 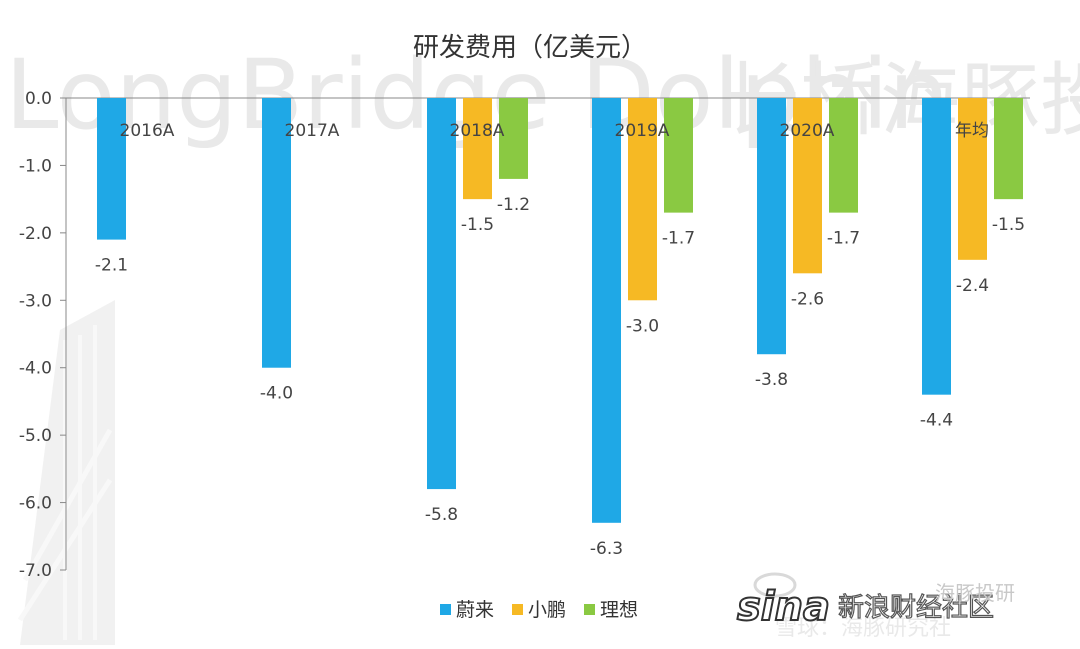 I want to click on category-labels: 2016A 2017A 2018A 2019A 2020A 年均, so click(x=554, y=131).